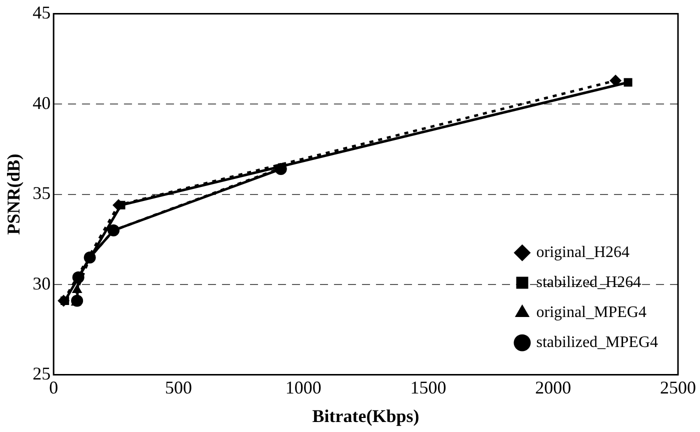 The height and width of the screenshot is (432, 700). I want to click on legend-label: stabilized_MPEG4, so click(597, 343).